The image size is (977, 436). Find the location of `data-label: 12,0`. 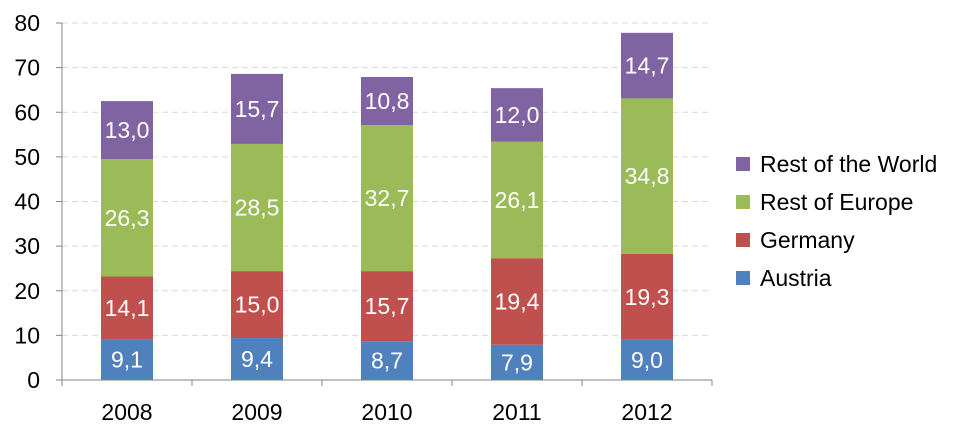

data-label: 12,0 is located at coordinates (517, 115).